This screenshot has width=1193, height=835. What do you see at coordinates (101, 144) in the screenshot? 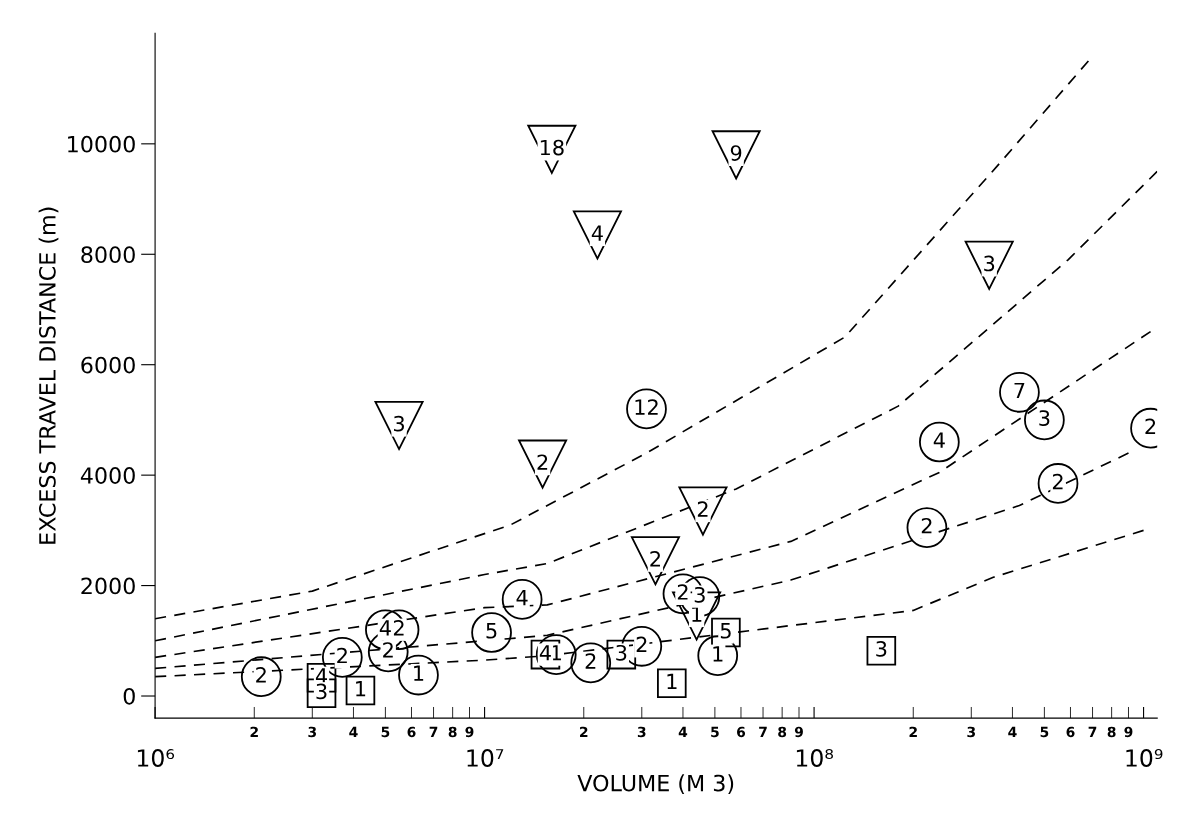
I see `y-tick-label: 10000` at bounding box center [101, 144].